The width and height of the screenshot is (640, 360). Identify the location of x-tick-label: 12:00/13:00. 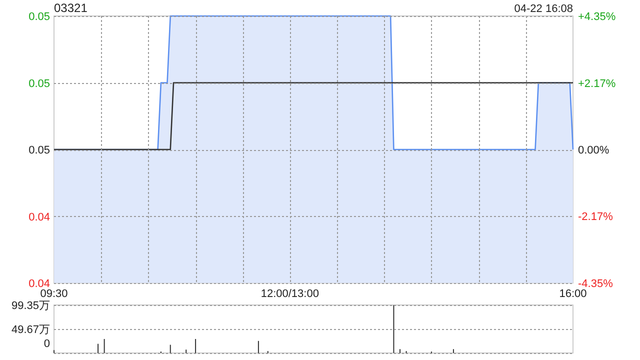
(289, 294).